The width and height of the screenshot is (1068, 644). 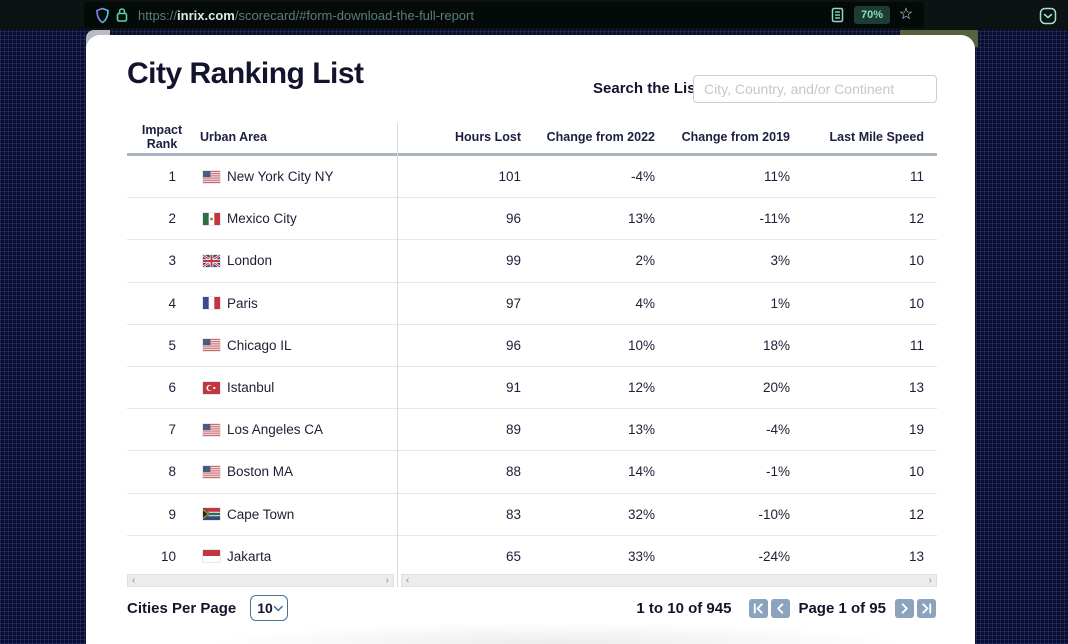 I want to click on change-2022-value: 2%, so click(x=645, y=261).